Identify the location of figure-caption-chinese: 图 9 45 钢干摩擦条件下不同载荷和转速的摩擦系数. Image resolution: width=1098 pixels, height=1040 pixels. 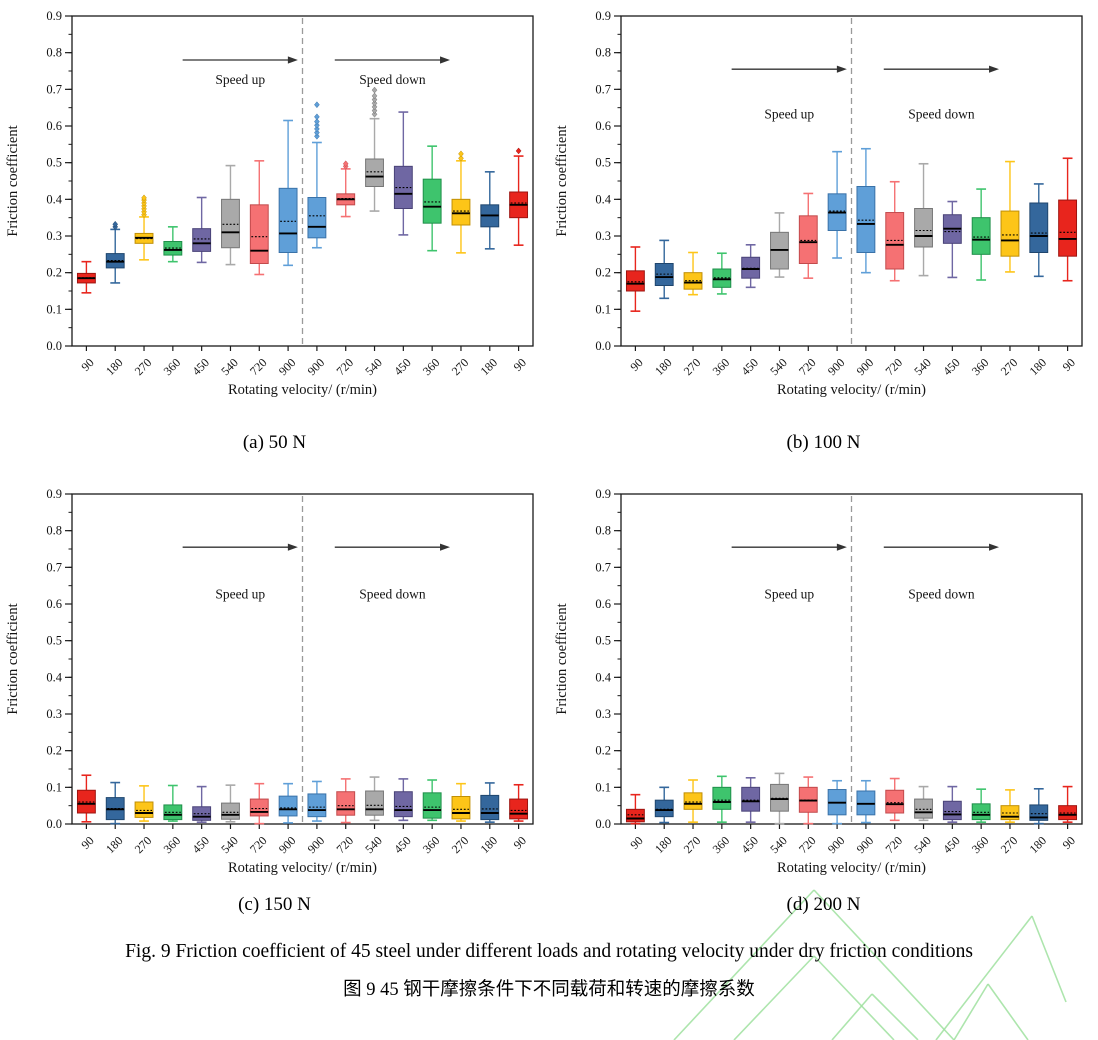
(549, 990).